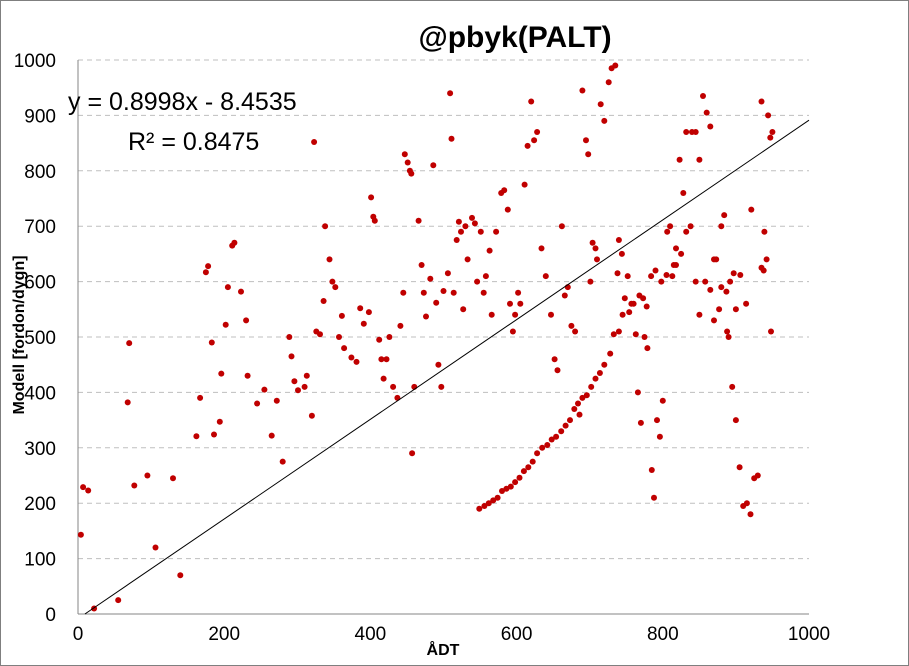 The height and width of the screenshot is (666, 909). What do you see at coordinates (193, 142) in the screenshot?
I see `r-squared-label: R² = 0.8475` at bounding box center [193, 142].